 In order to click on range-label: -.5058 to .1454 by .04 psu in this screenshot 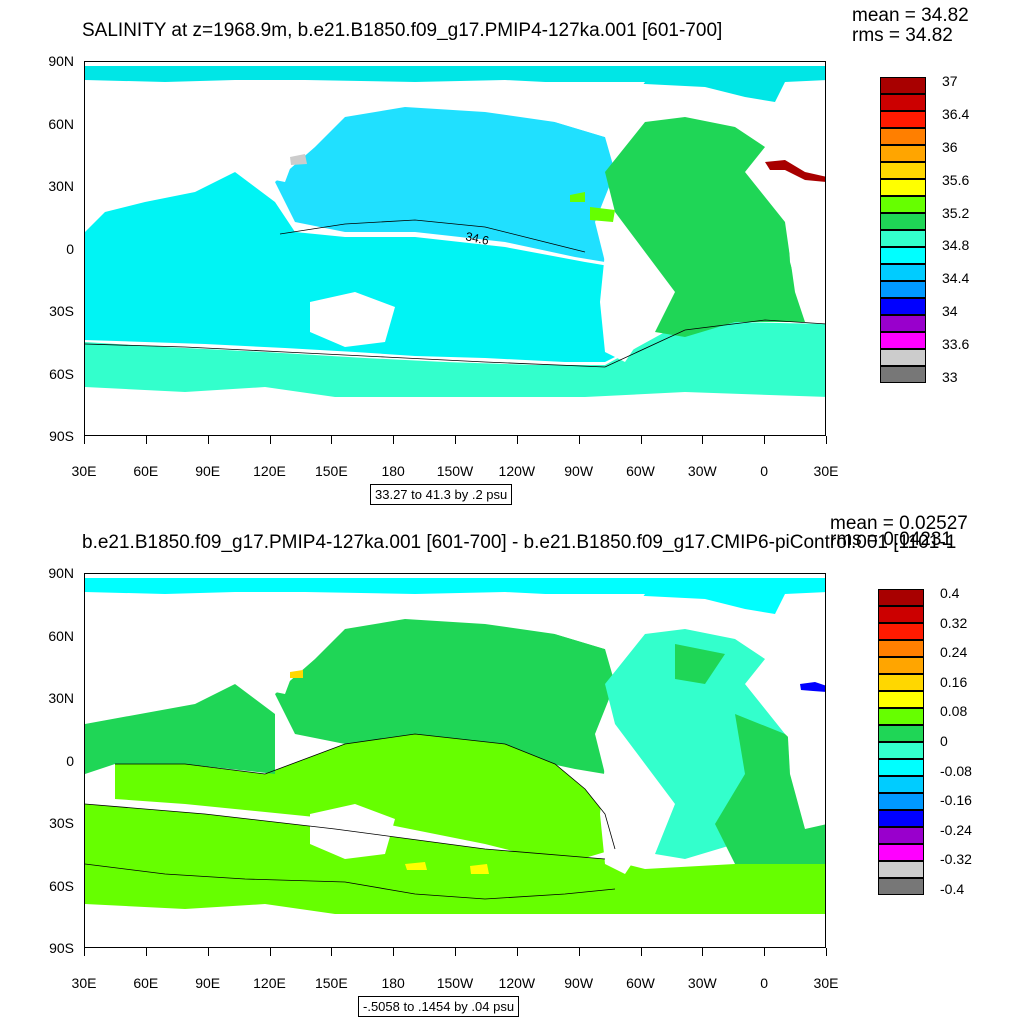, I will do `click(439, 1006)`.